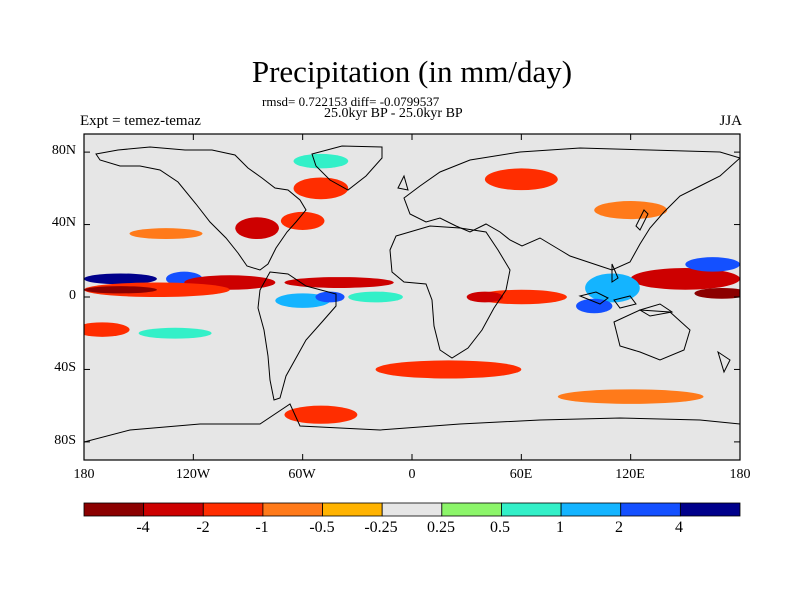 The width and height of the screenshot is (800, 600). What do you see at coordinates (322, 527) in the screenshot?
I see `colorbar-label: -0.5` at bounding box center [322, 527].